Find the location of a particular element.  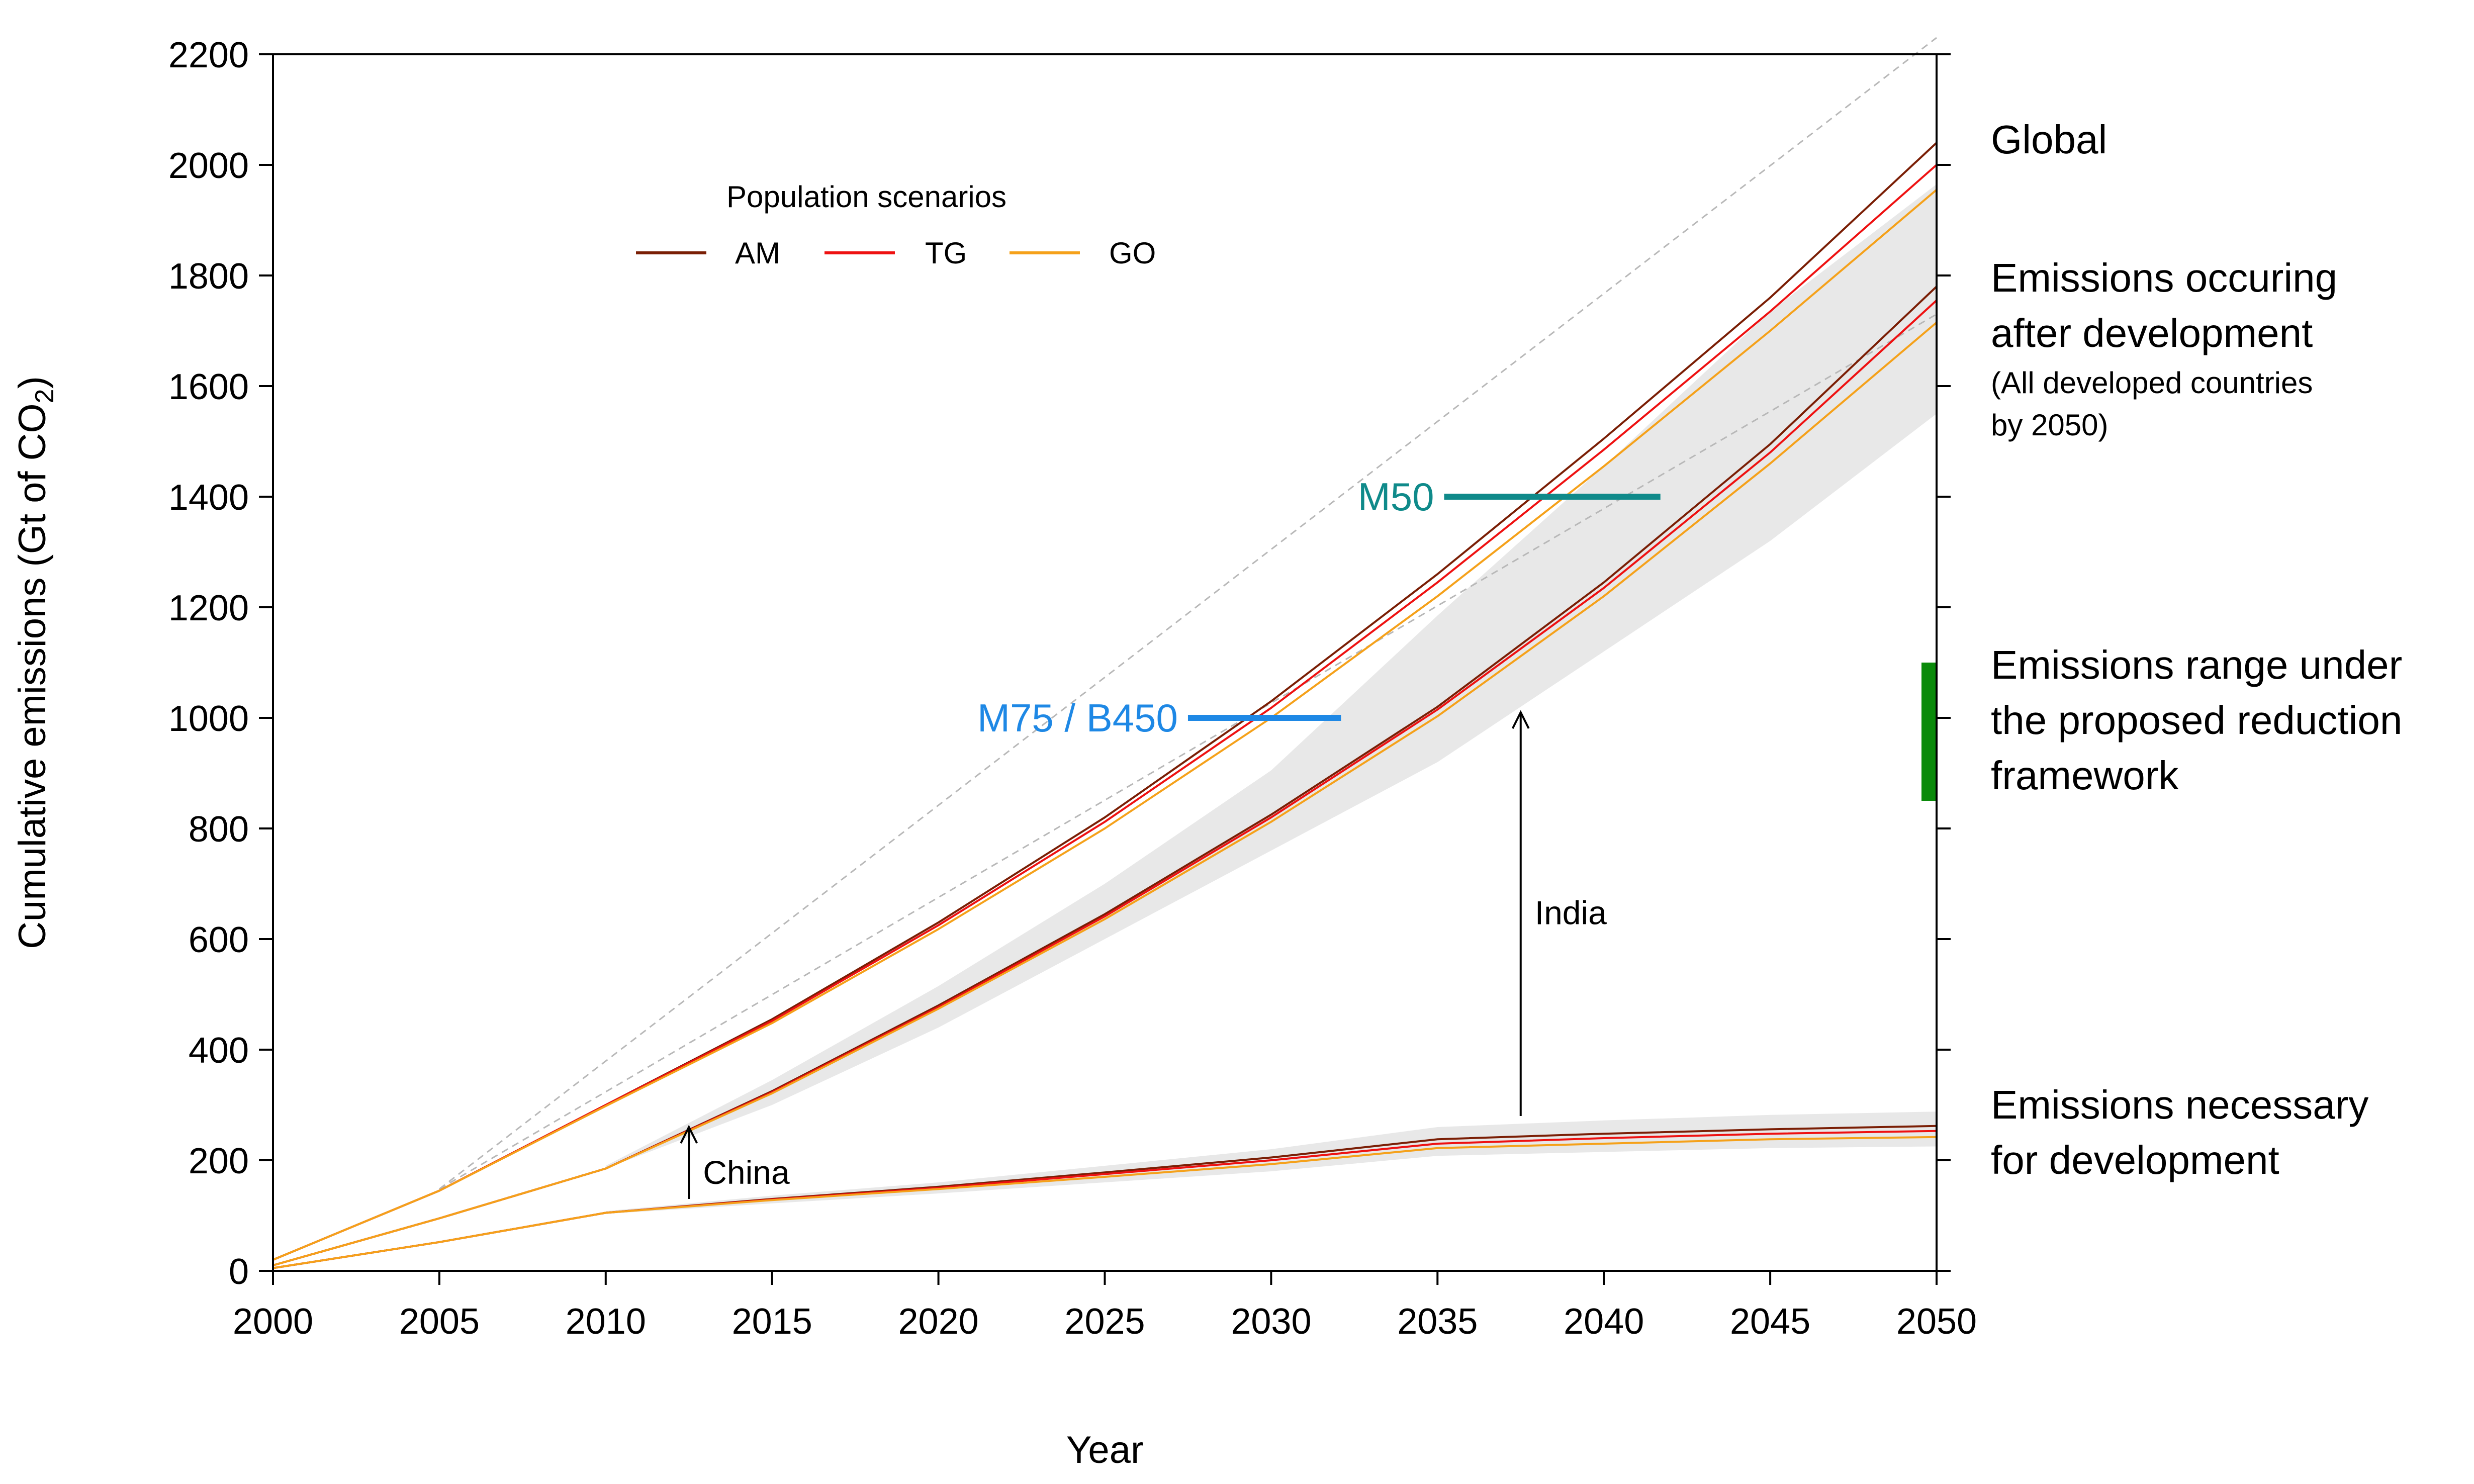

legend-entry-go: GO is located at coordinates (1083, 253).